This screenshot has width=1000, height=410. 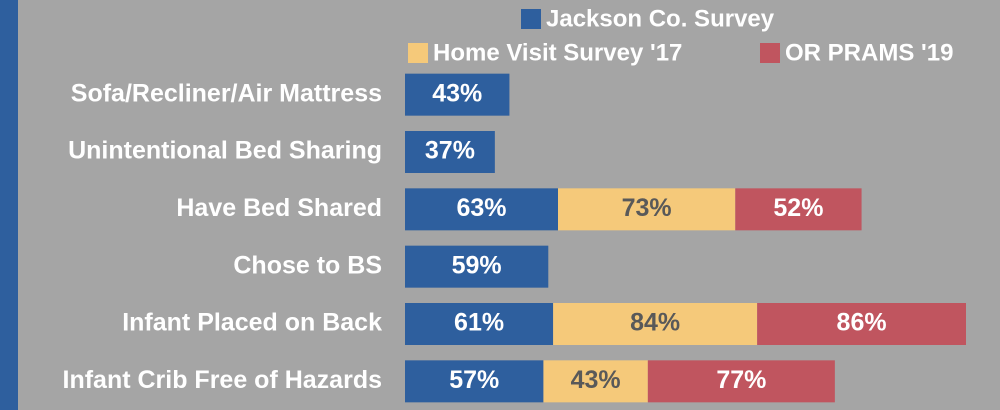 I want to click on y-tick-label: Infant Placed on Back, so click(x=252, y=323).